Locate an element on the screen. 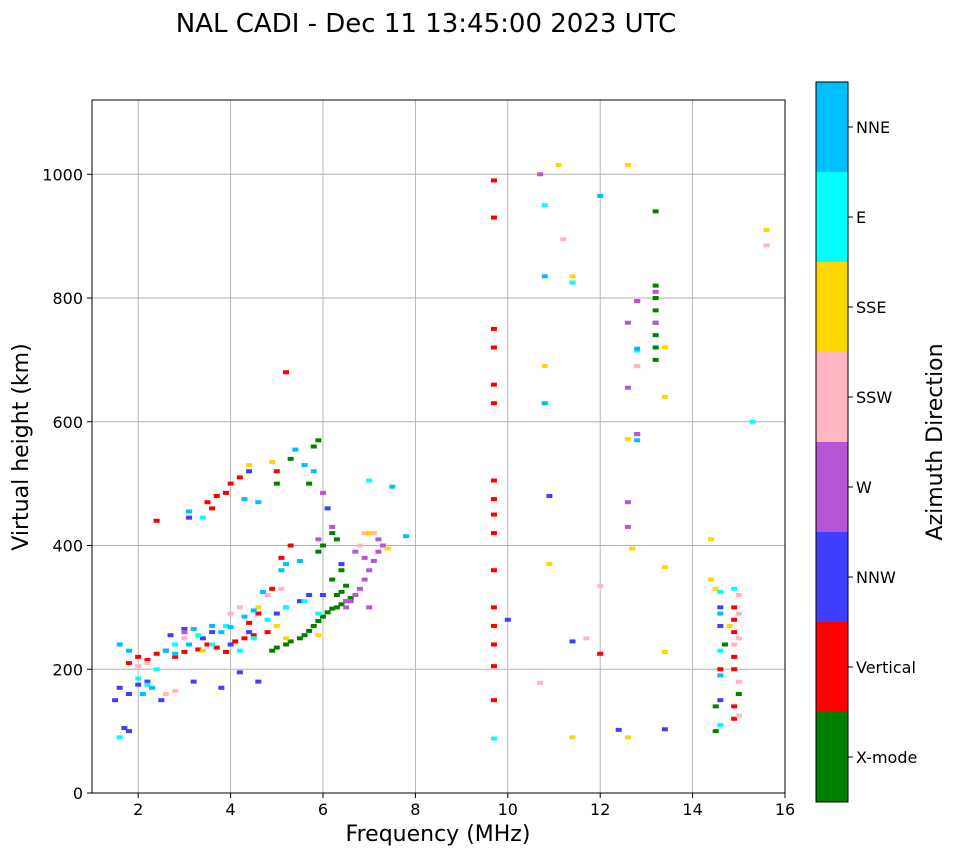 The height and width of the screenshot is (857, 958). y-tick-label: 1000 is located at coordinates (62, 174).